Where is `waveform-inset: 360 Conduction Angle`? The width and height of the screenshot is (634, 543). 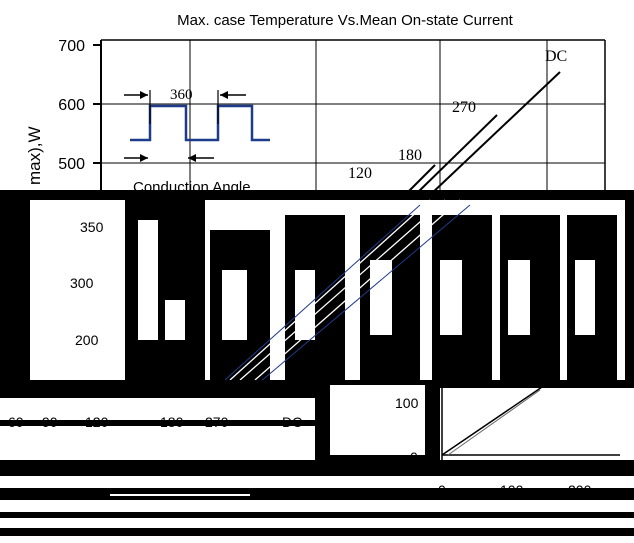
waveform-inset: 360 Conduction Angle is located at coordinates (197, 141).